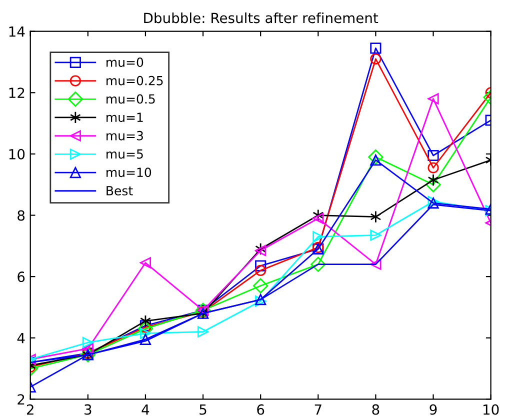 The height and width of the screenshot is (418, 506). Describe the element at coordinates (129, 173) in the screenshot. I see `legend-label: mu=10` at that location.